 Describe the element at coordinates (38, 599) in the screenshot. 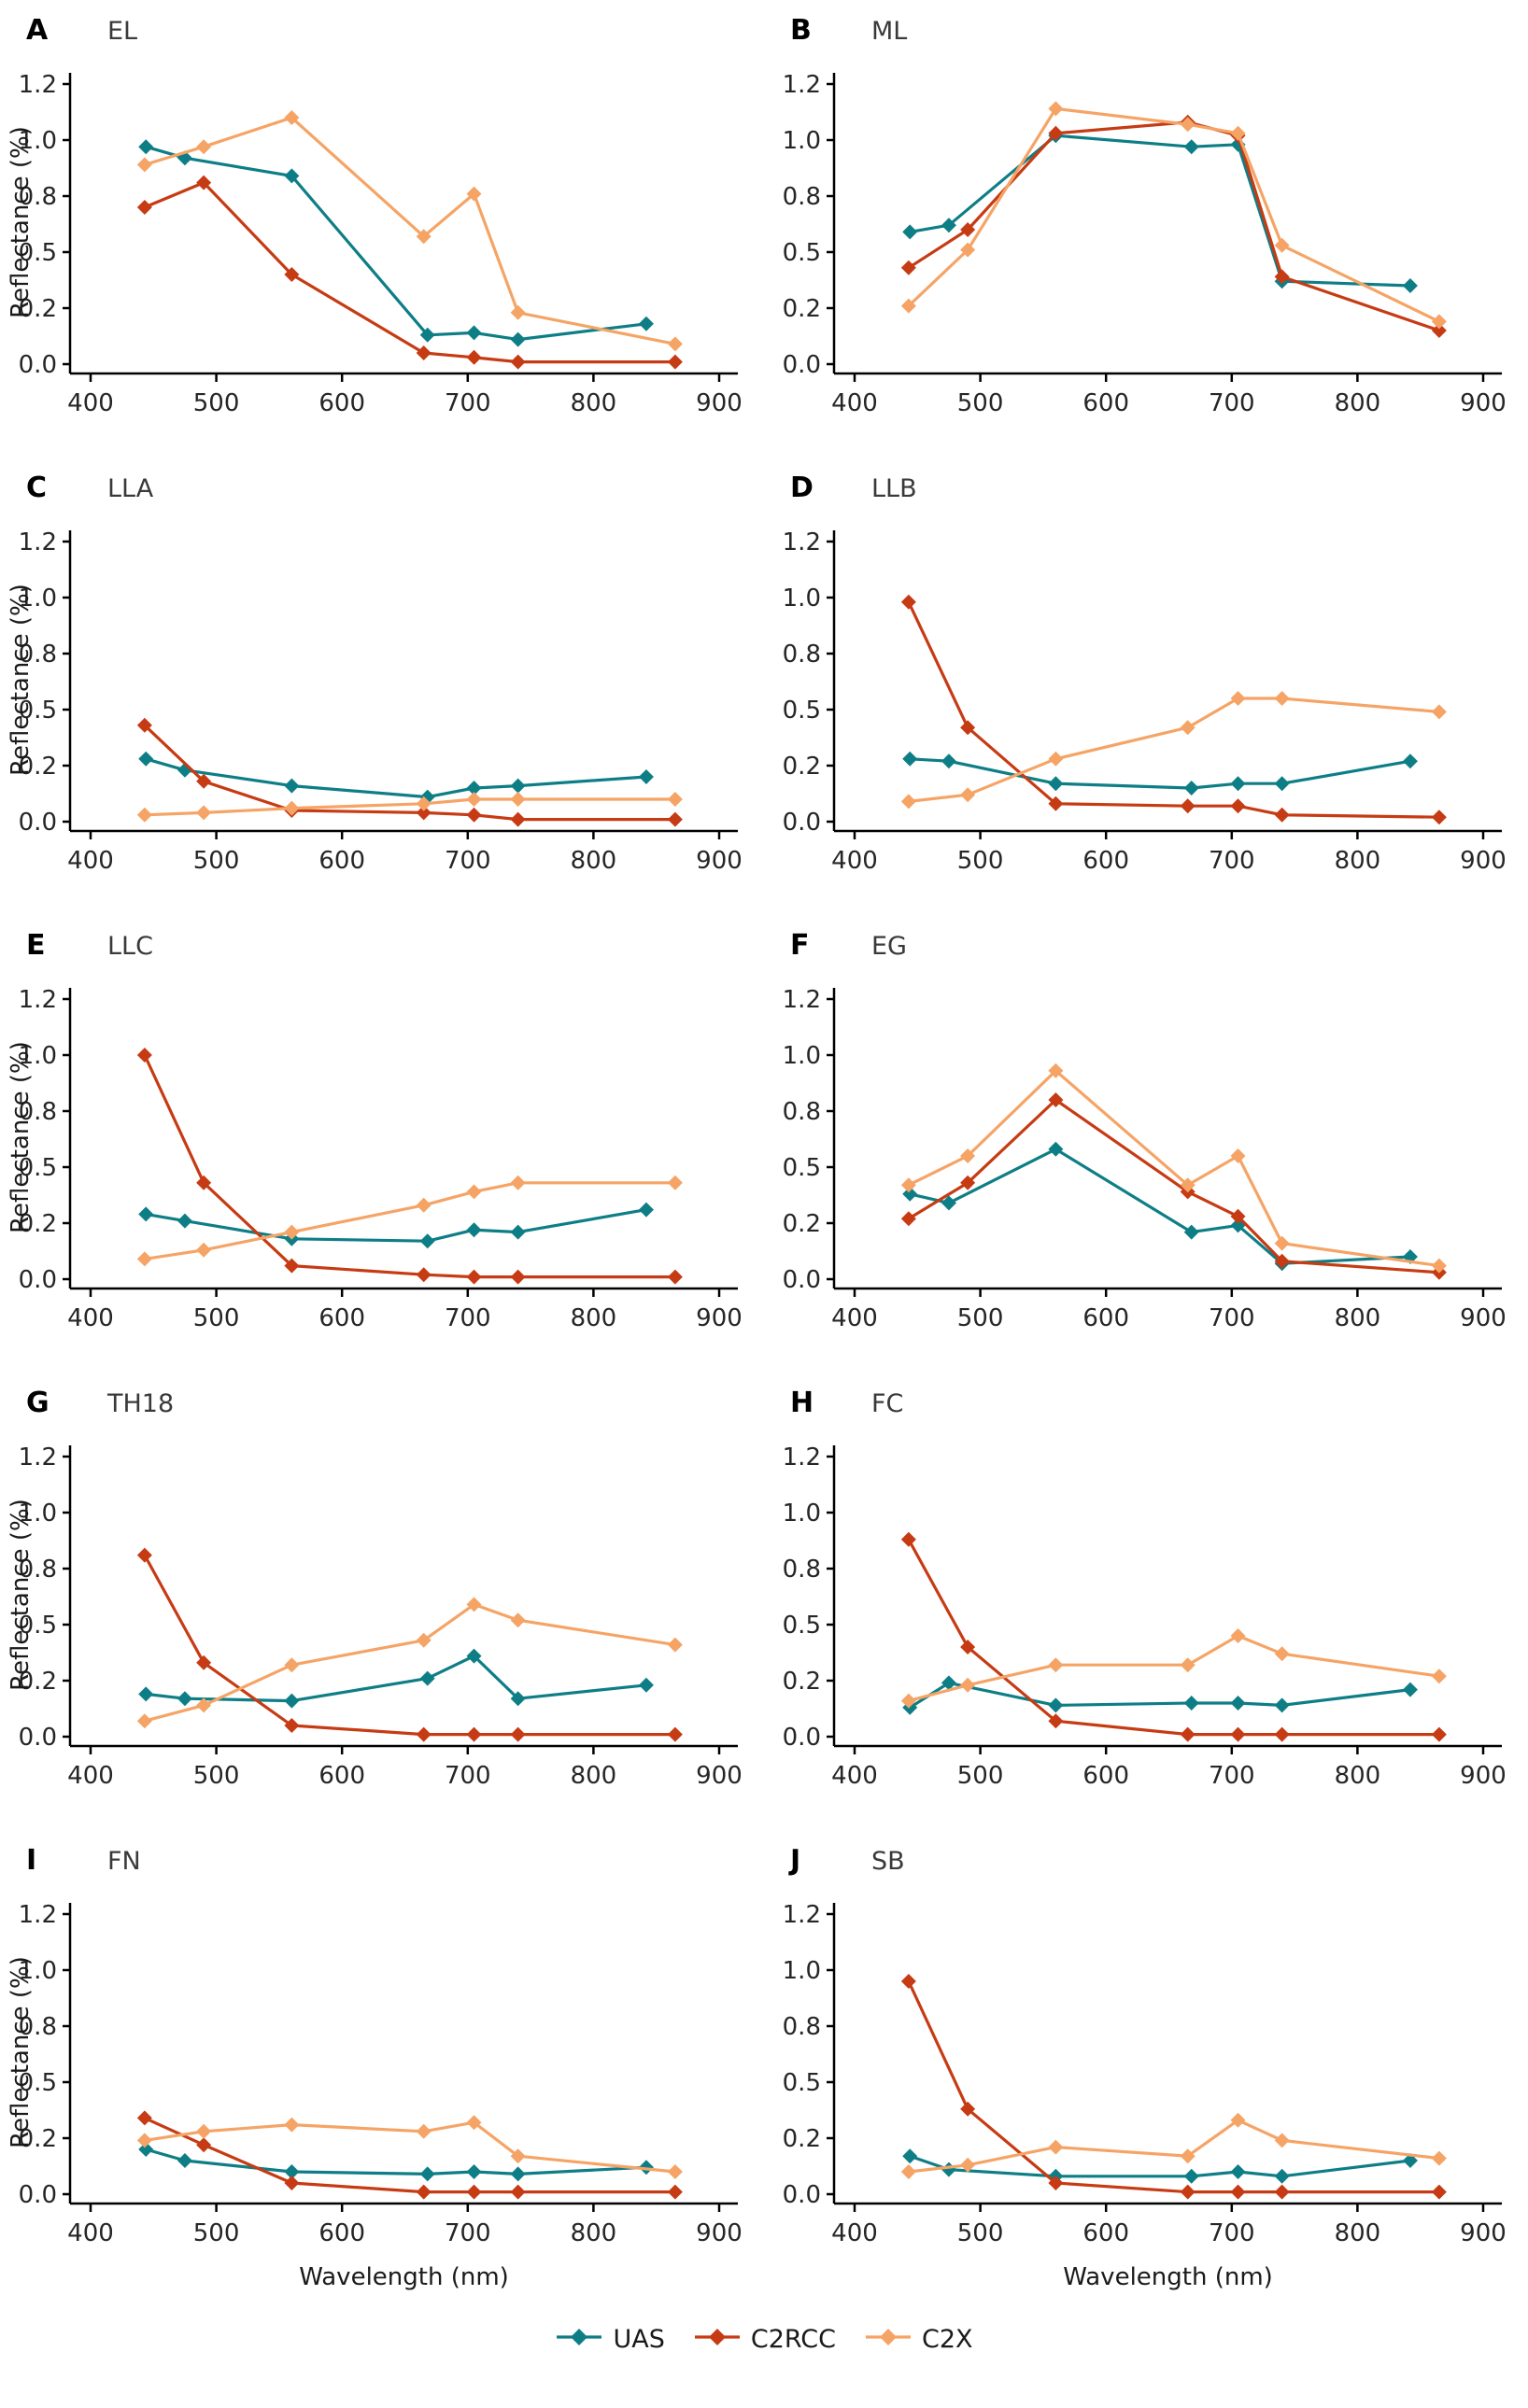

I see `y-tick-label: 1.0` at that location.